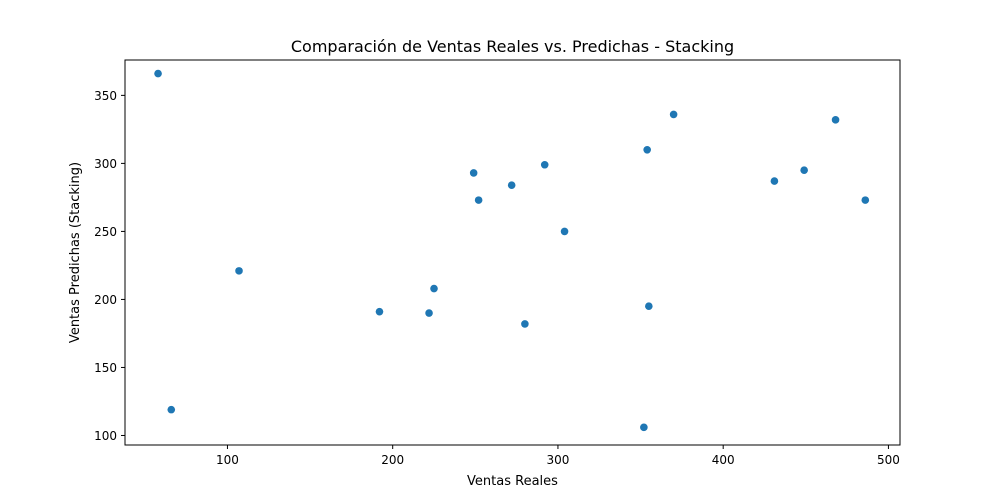 This screenshot has width=1000, height=500. Describe the element at coordinates (723, 460) in the screenshot. I see `x-tick-label: 400` at that location.